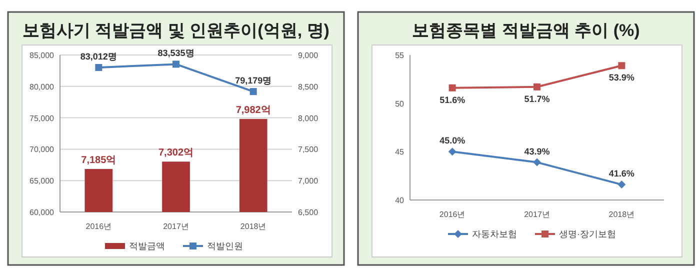 The width and height of the screenshot is (700, 274). Describe the element at coordinates (253, 81) in the screenshot. I see `data-label: 79,179명` at that location.